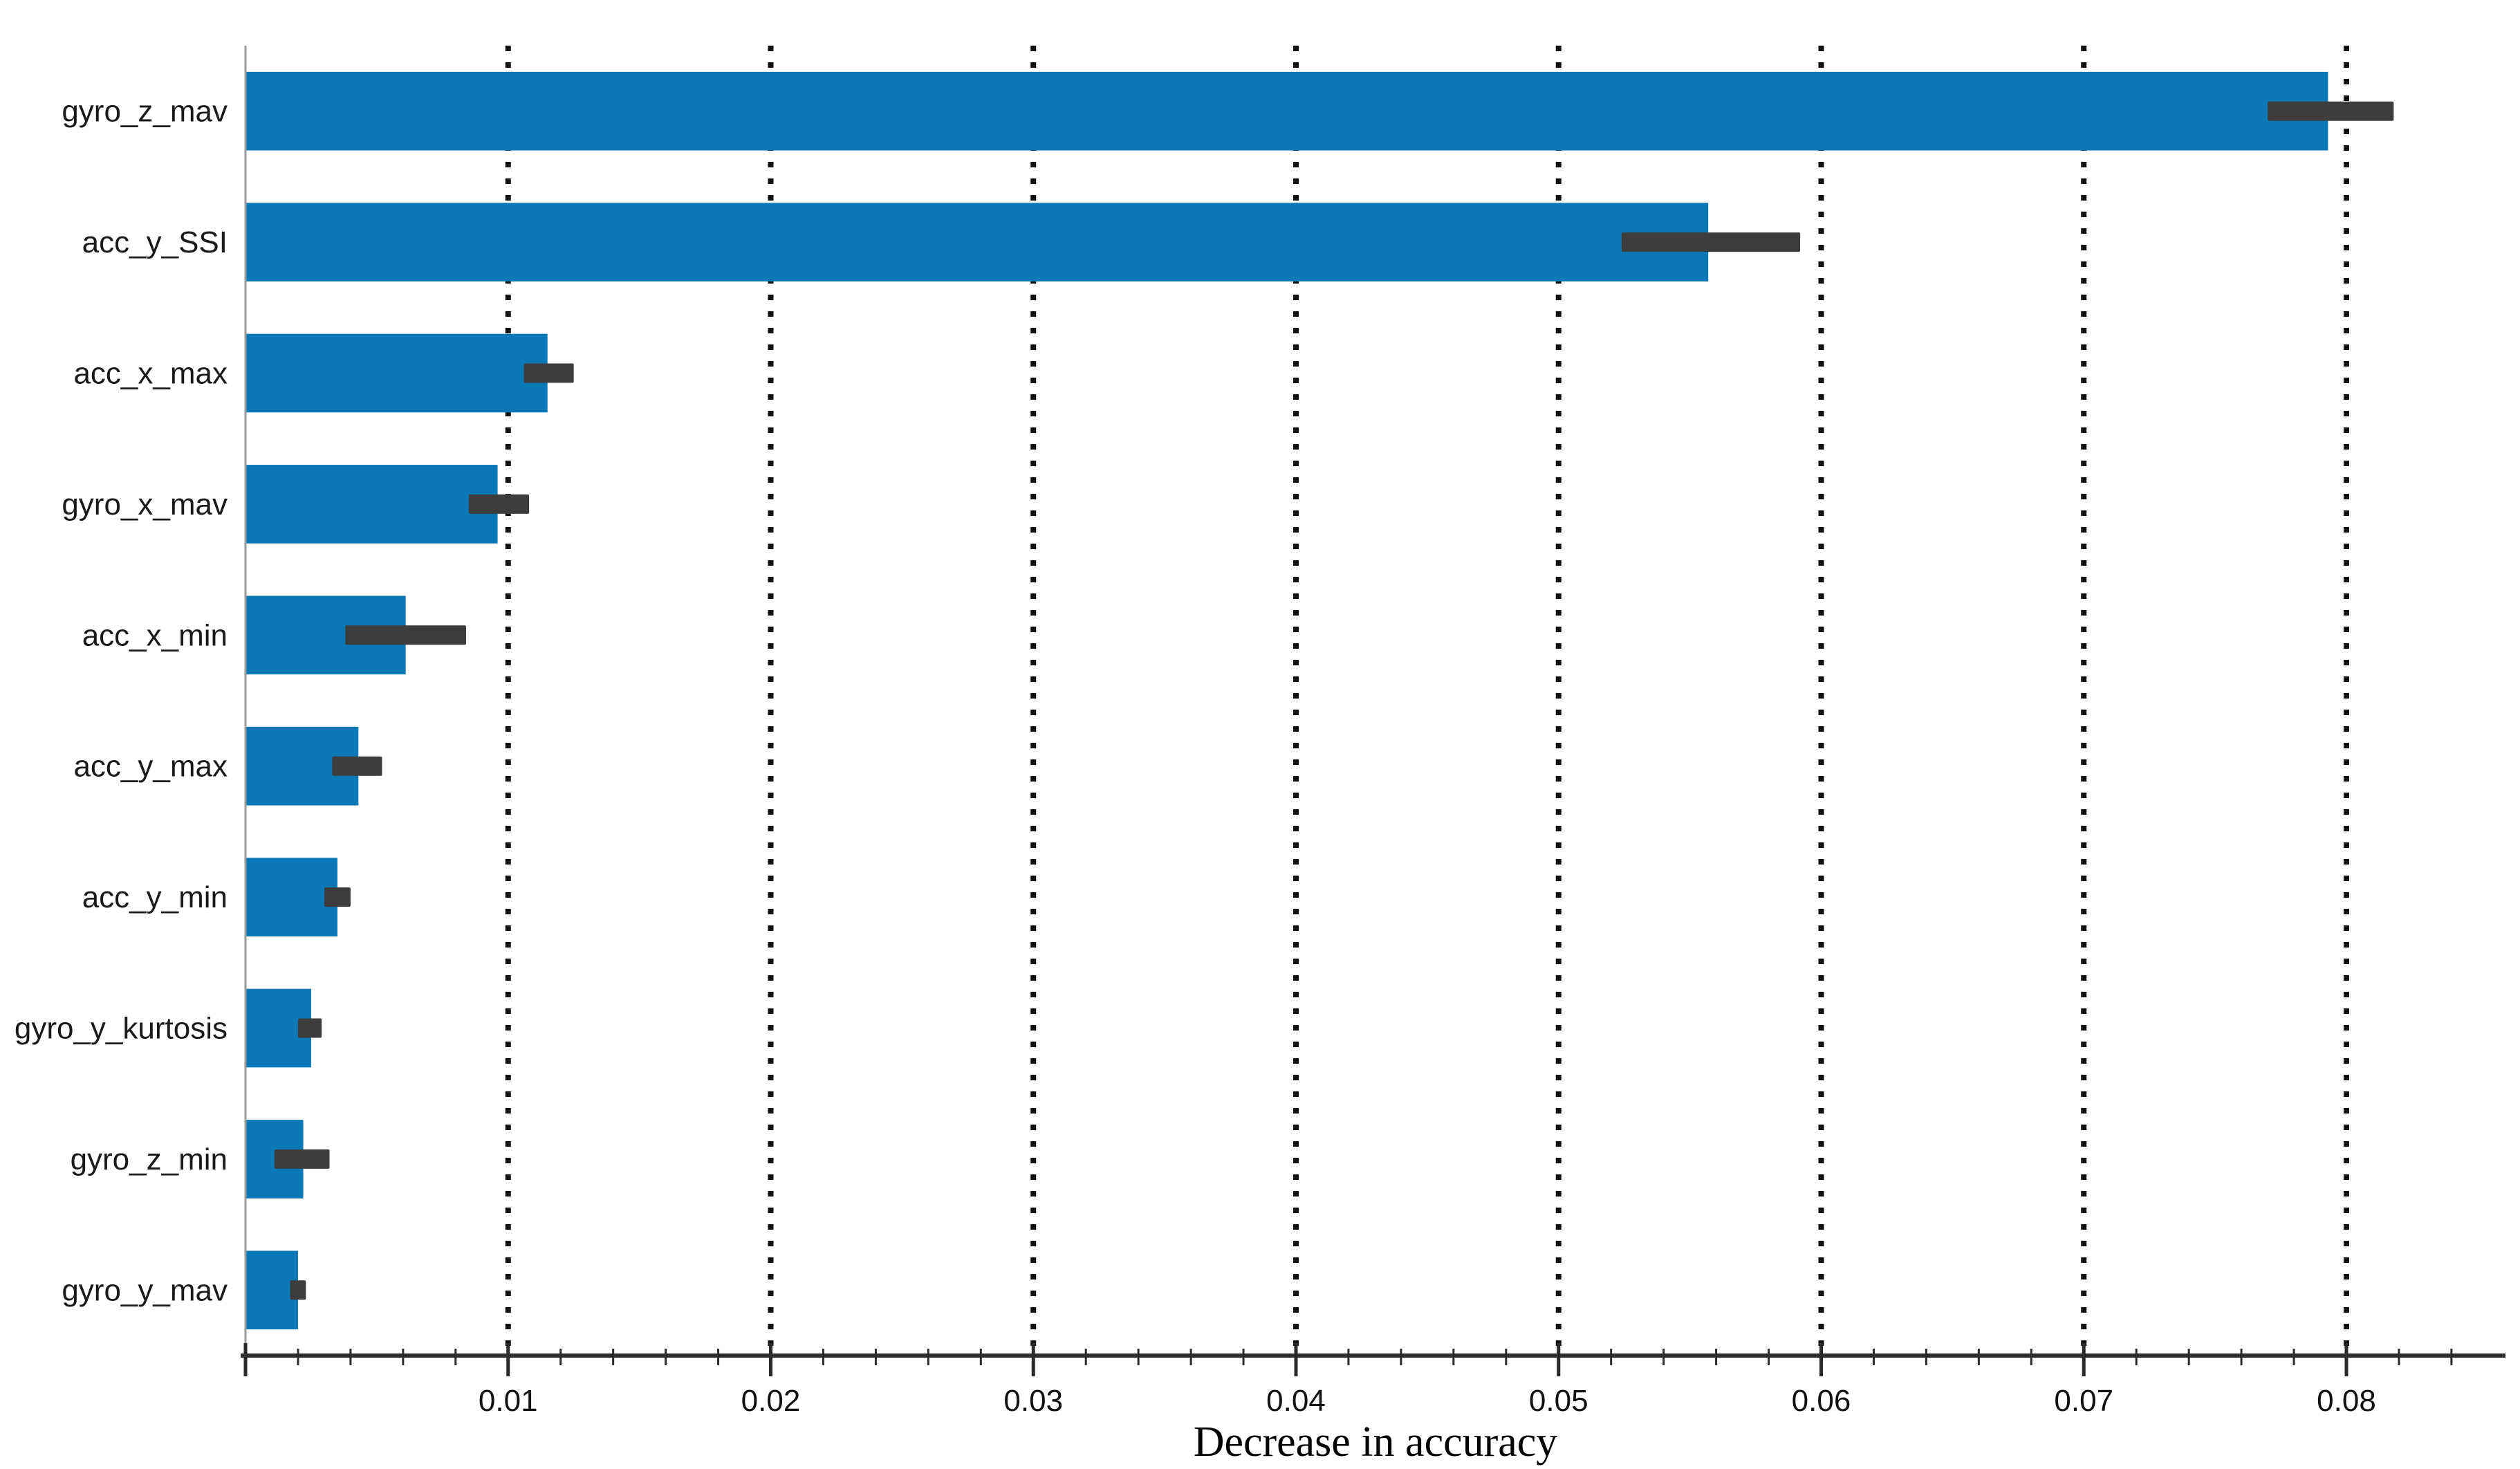 Image resolution: width=2520 pixels, height=1469 pixels. What do you see at coordinates (155, 635) in the screenshot?
I see `category-label: acc_x_min` at bounding box center [155, 635].